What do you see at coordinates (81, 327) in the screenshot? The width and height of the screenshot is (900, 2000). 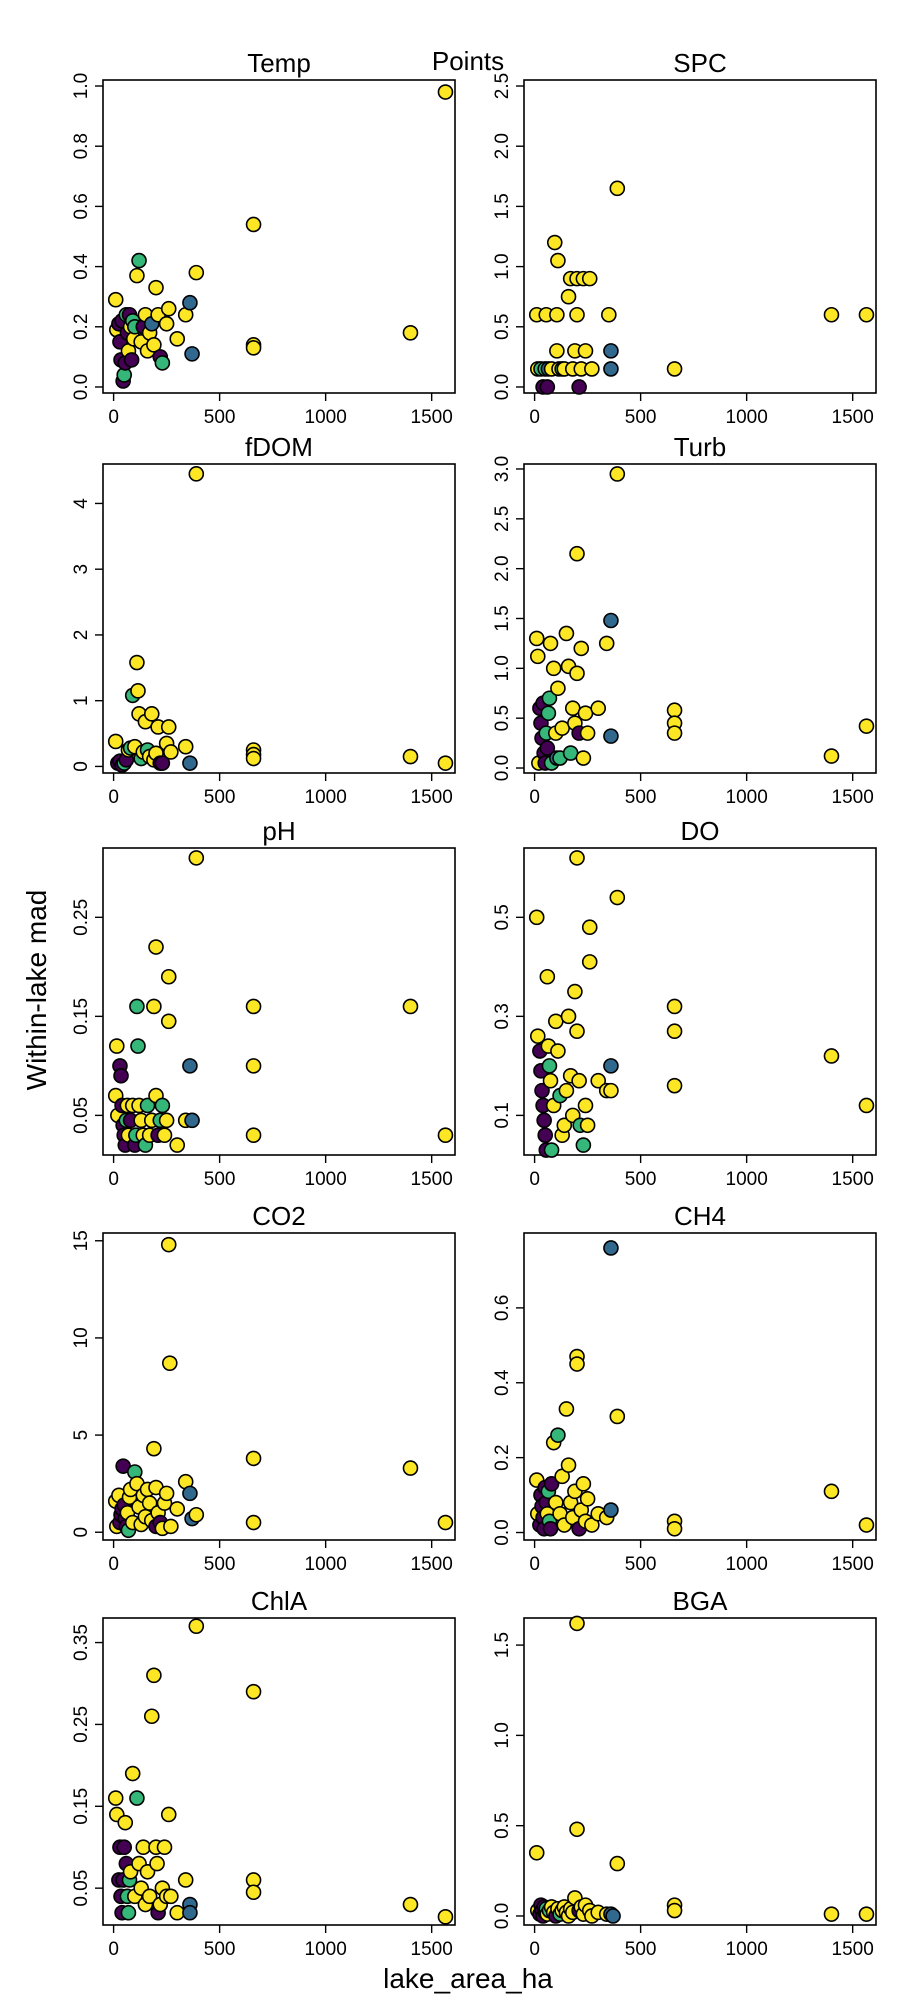 I see `y-tick-label: 0.2` at bounding box center [81, 327].